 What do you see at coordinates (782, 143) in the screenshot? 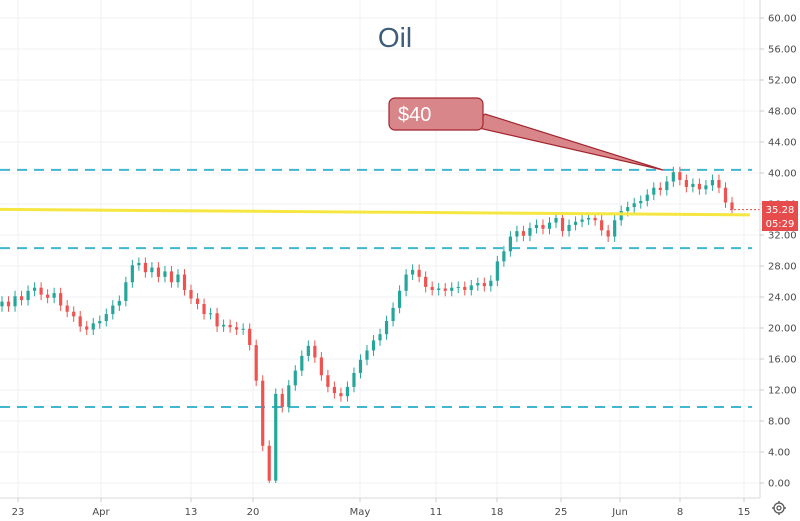
I see `y-tick-label: 44.00` at bounding box center [782, 143].